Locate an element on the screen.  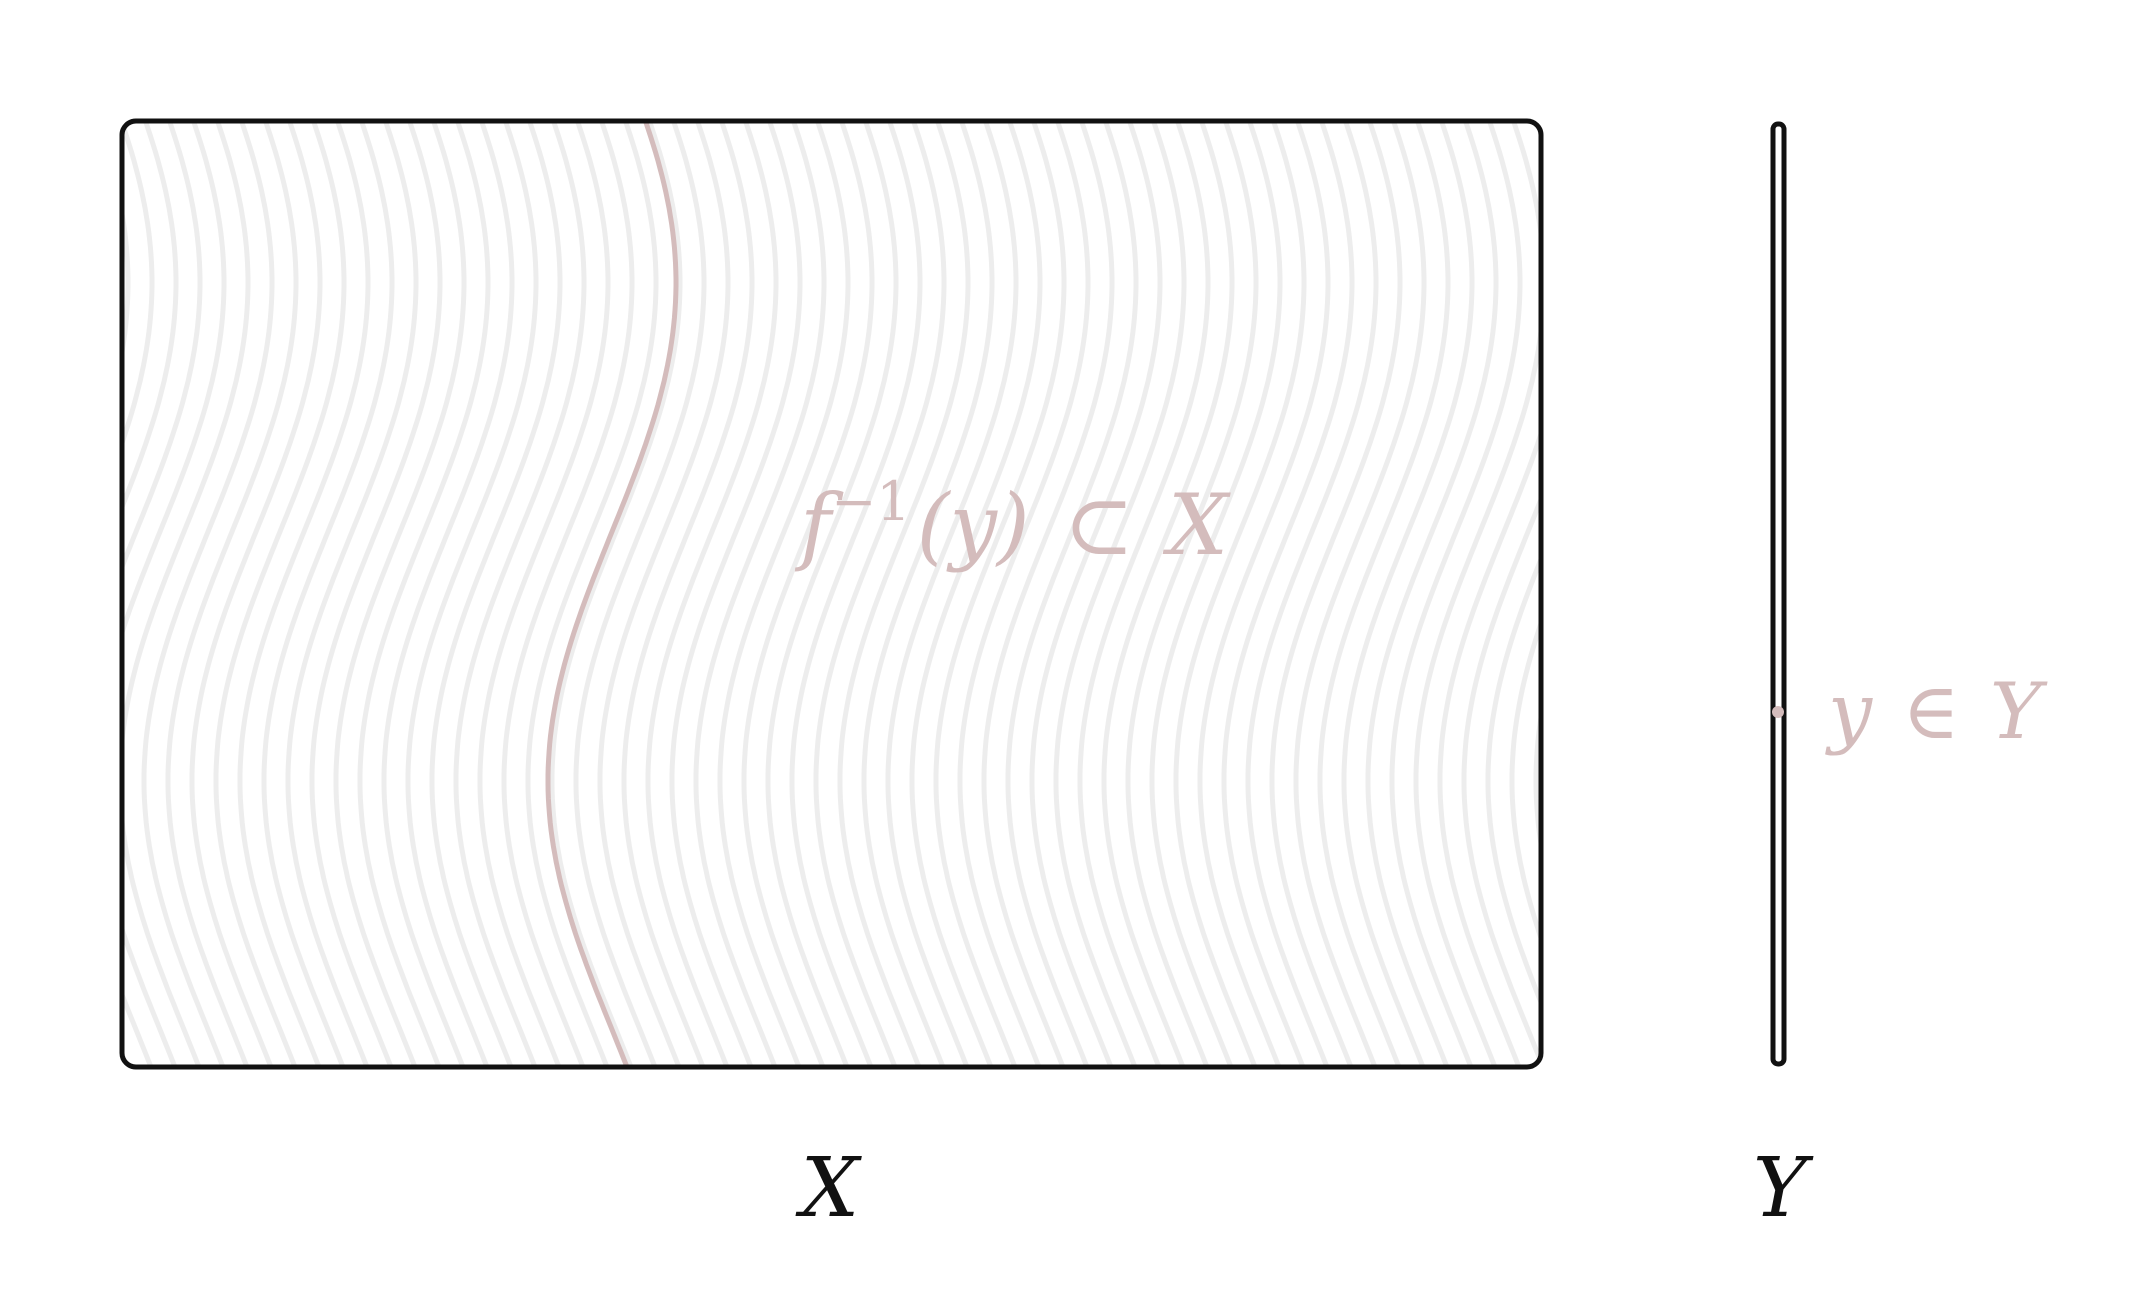
fiber-label-exponent: −1 is located at coordinates (871, 501).